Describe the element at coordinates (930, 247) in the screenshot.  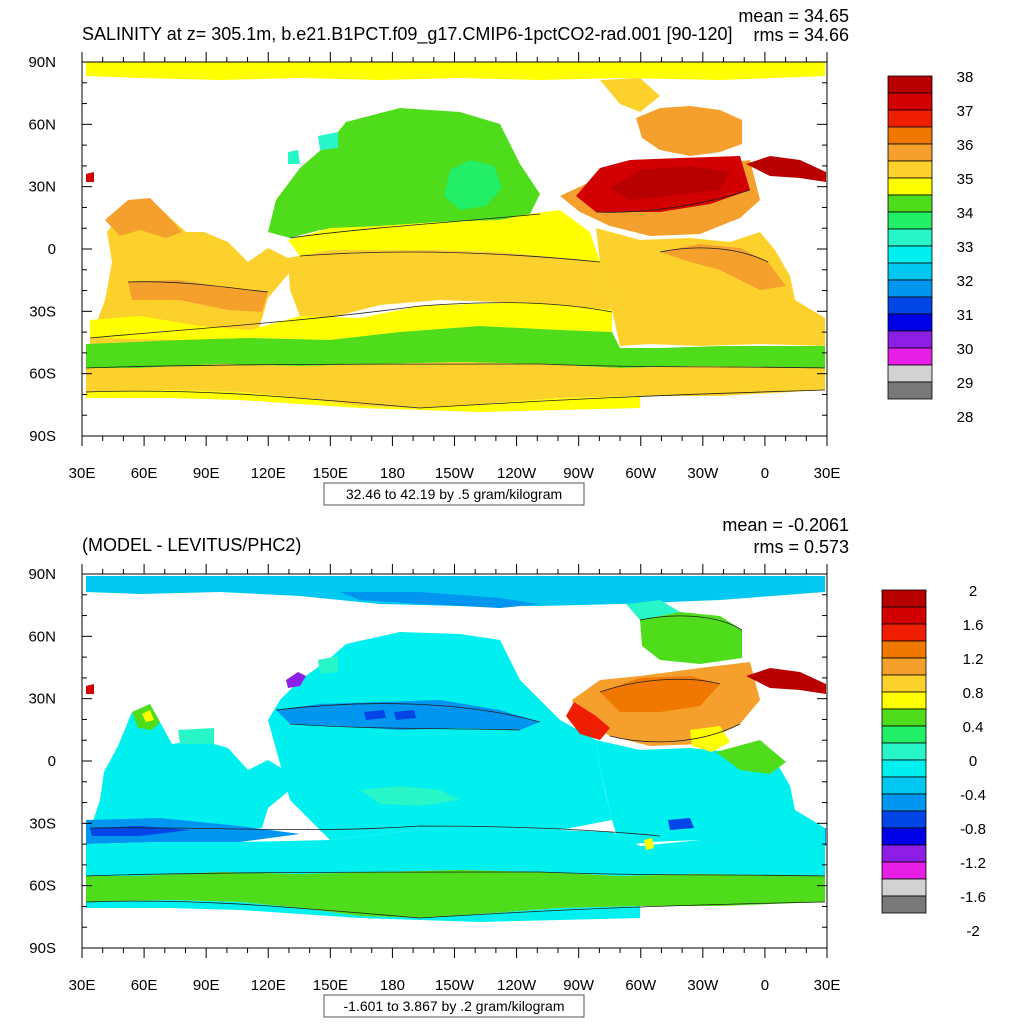
I see `colorbar: 38 37 36 35 34 33 32 31 30 29 28` at that location.